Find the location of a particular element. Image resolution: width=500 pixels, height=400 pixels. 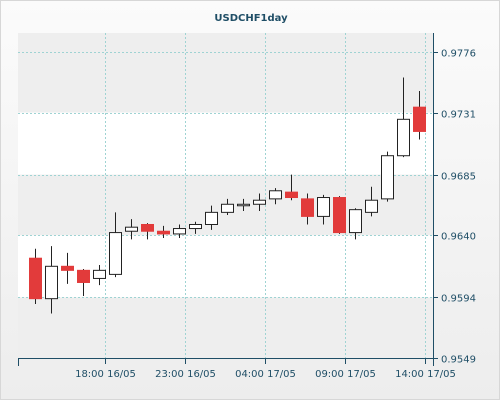

y-tick-label-0: 0.9549 is located at coordinates (458, 360).